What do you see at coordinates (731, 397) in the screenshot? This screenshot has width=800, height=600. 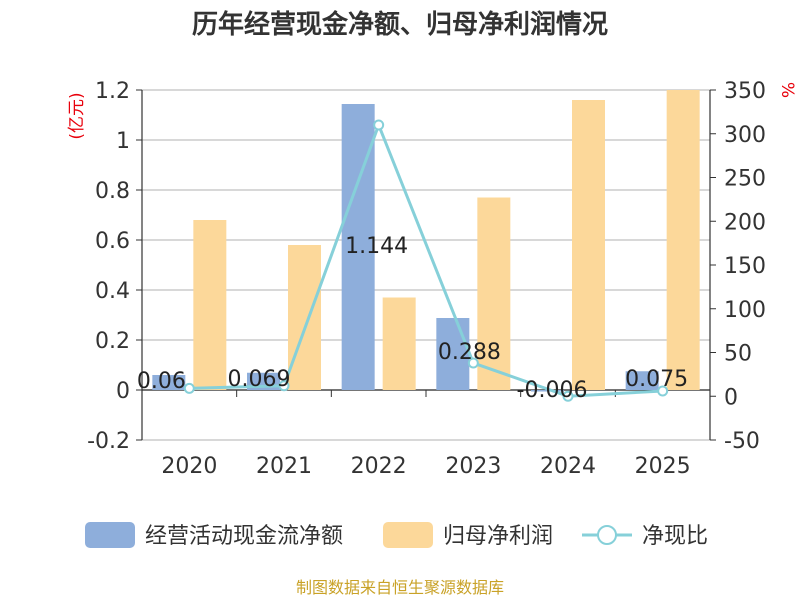 I see `right-tick-label: 0` at bounding box center [731, 397].